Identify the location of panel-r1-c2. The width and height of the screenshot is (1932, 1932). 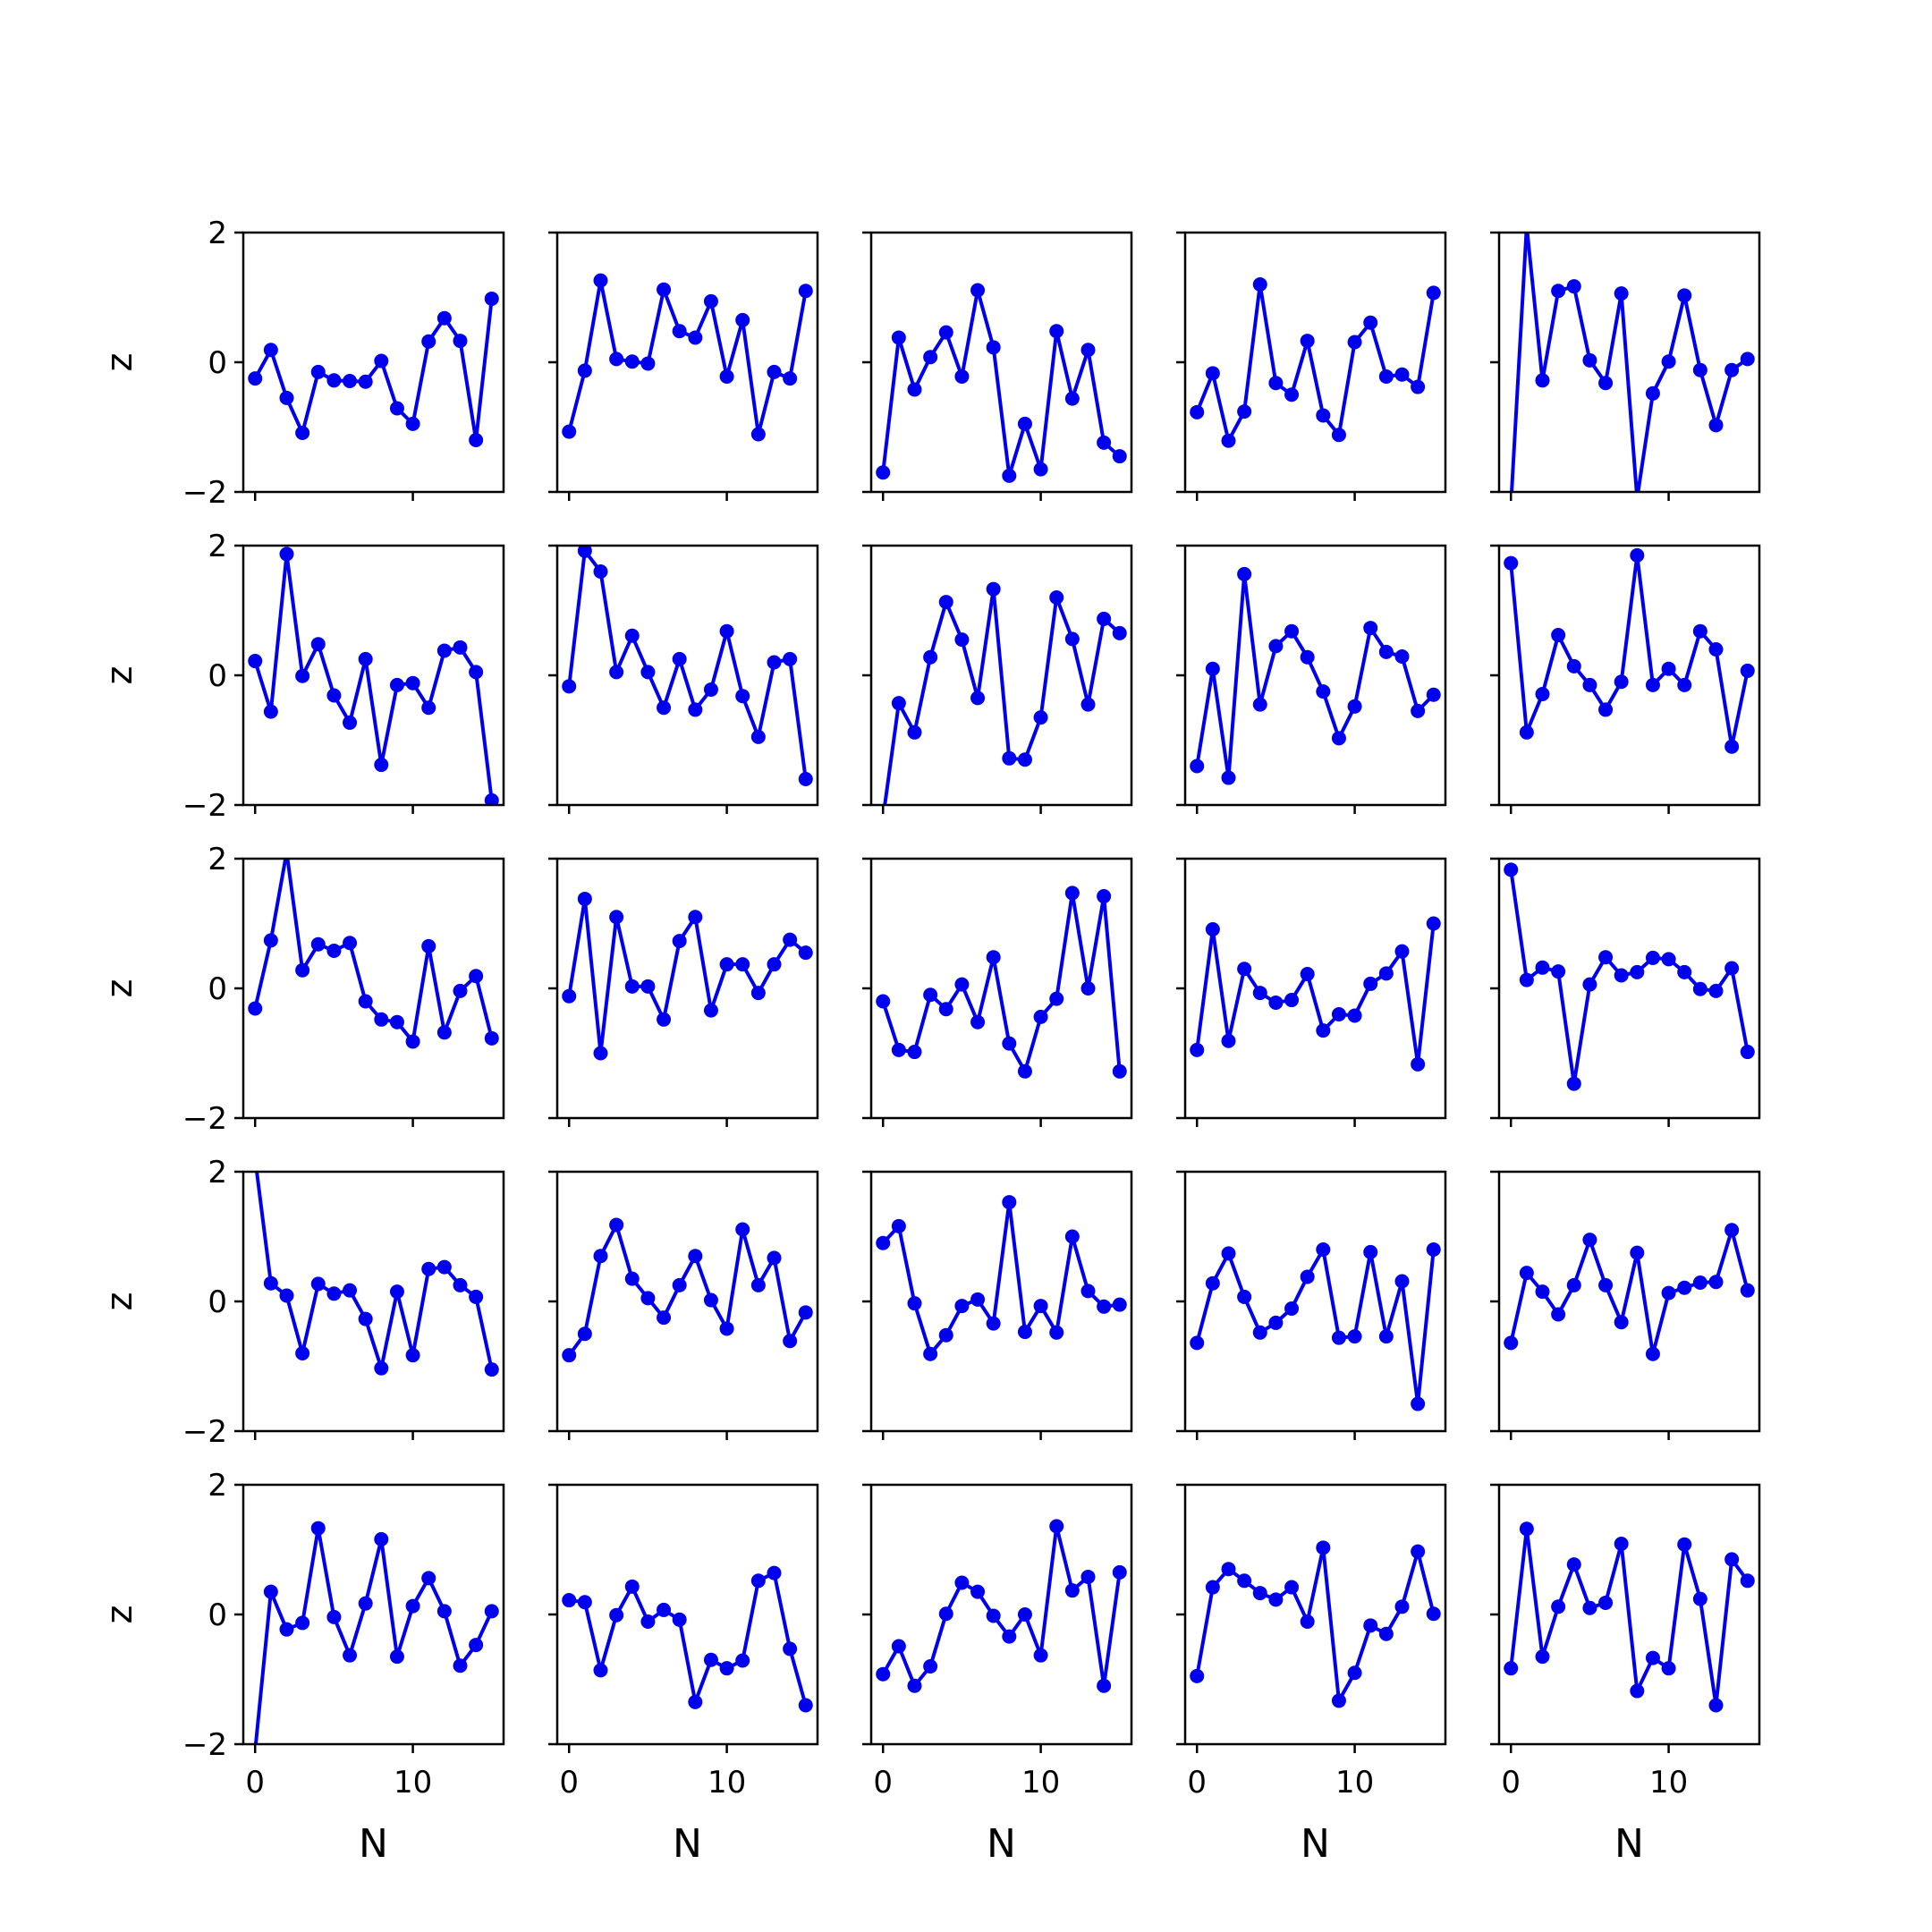
(683, 366).